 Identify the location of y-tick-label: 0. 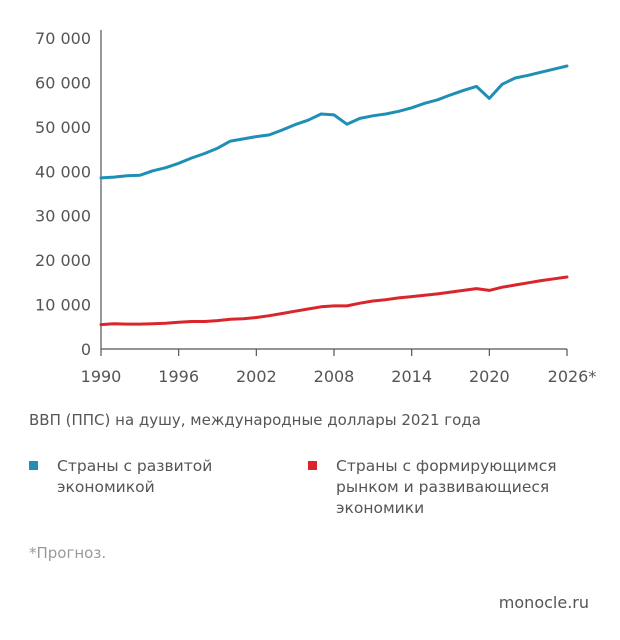
(86, 349).